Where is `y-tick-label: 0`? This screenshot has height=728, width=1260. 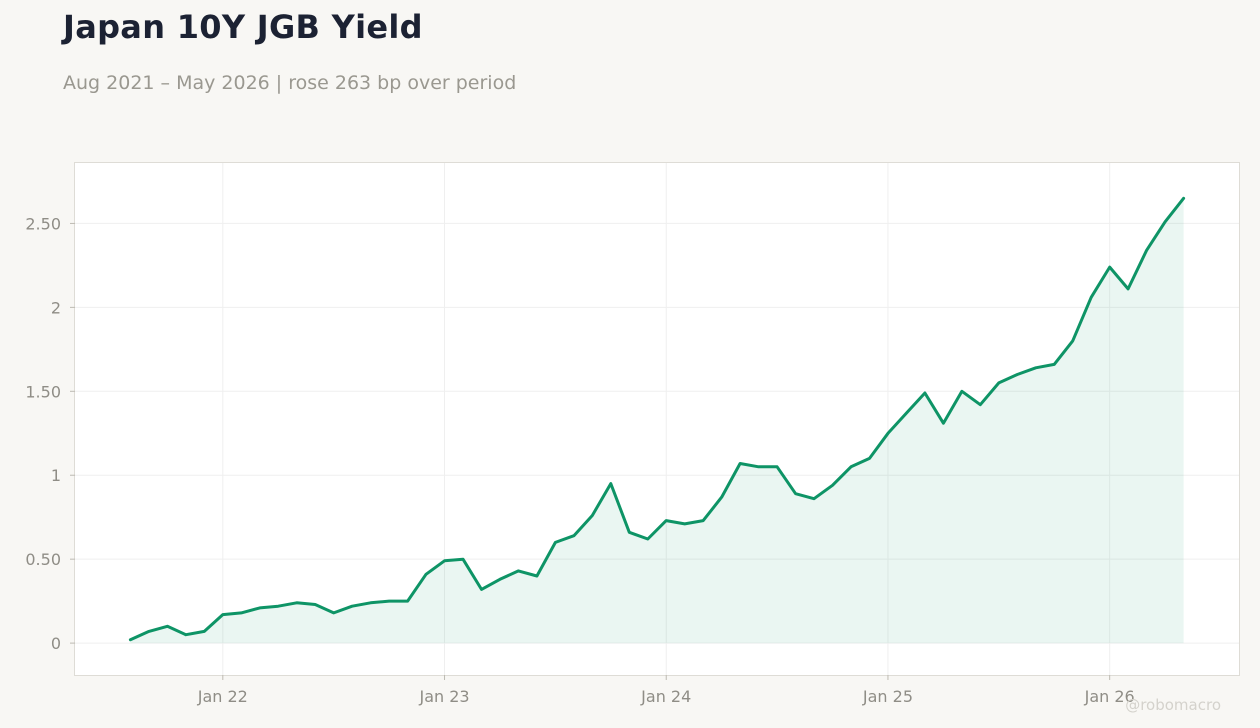 y-tick-label: 0 is located at coordinates (56, 643).